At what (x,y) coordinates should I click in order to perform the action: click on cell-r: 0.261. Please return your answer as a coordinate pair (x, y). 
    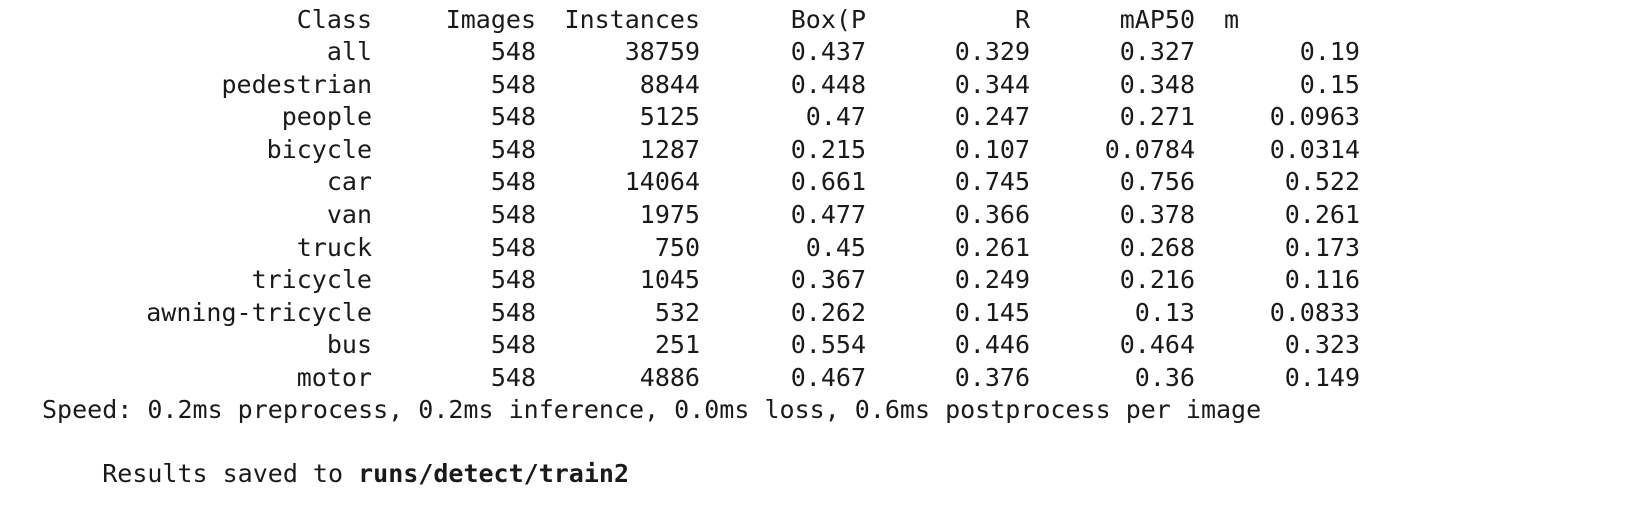
    Looking at the image, I should click on (992, 247).